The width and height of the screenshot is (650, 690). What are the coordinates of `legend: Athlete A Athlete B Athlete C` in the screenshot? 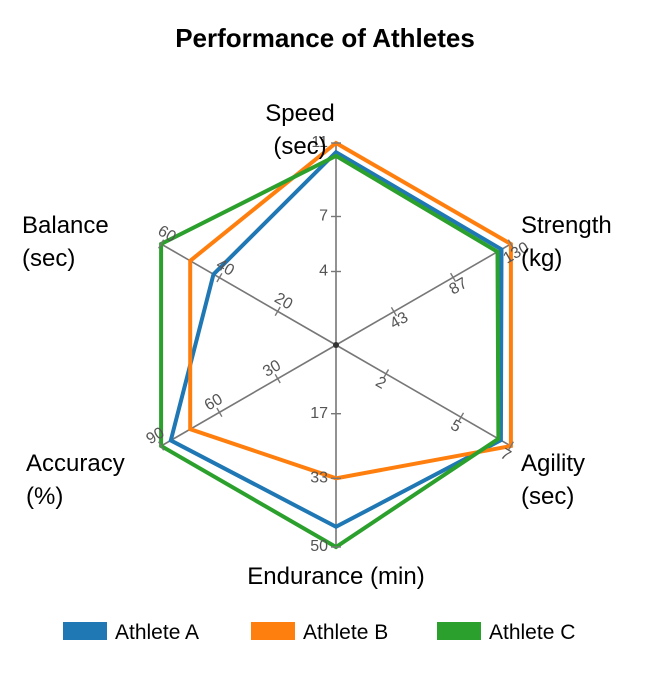 It's located at (319, 632).